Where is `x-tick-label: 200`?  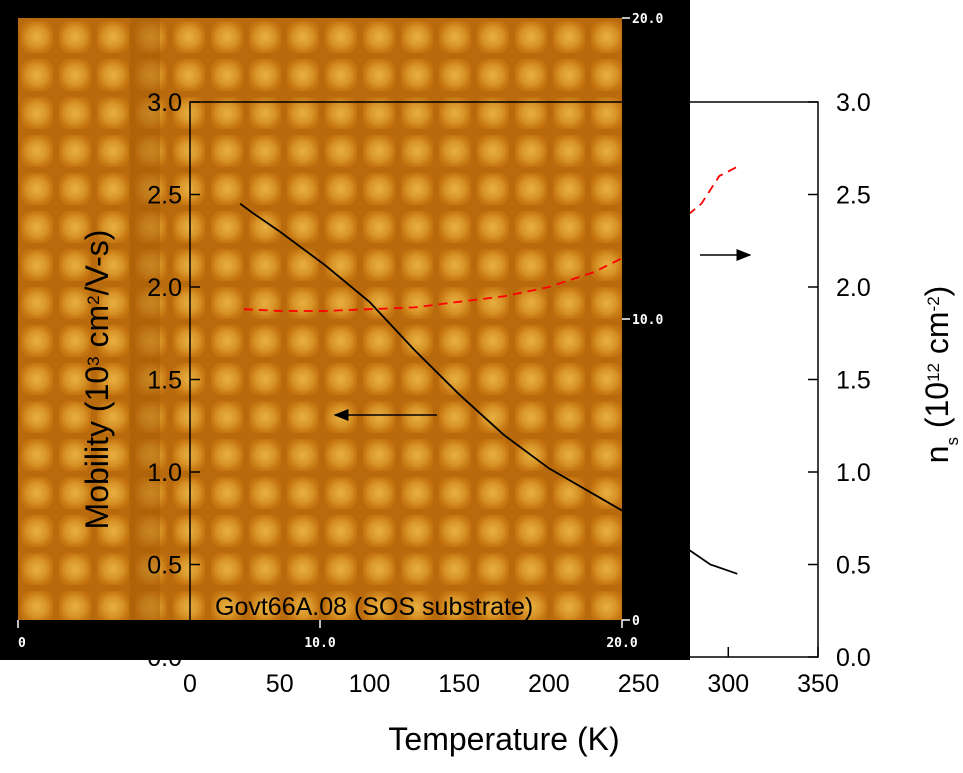 x-tick-label: 200 is located at coordinates (549, 684).